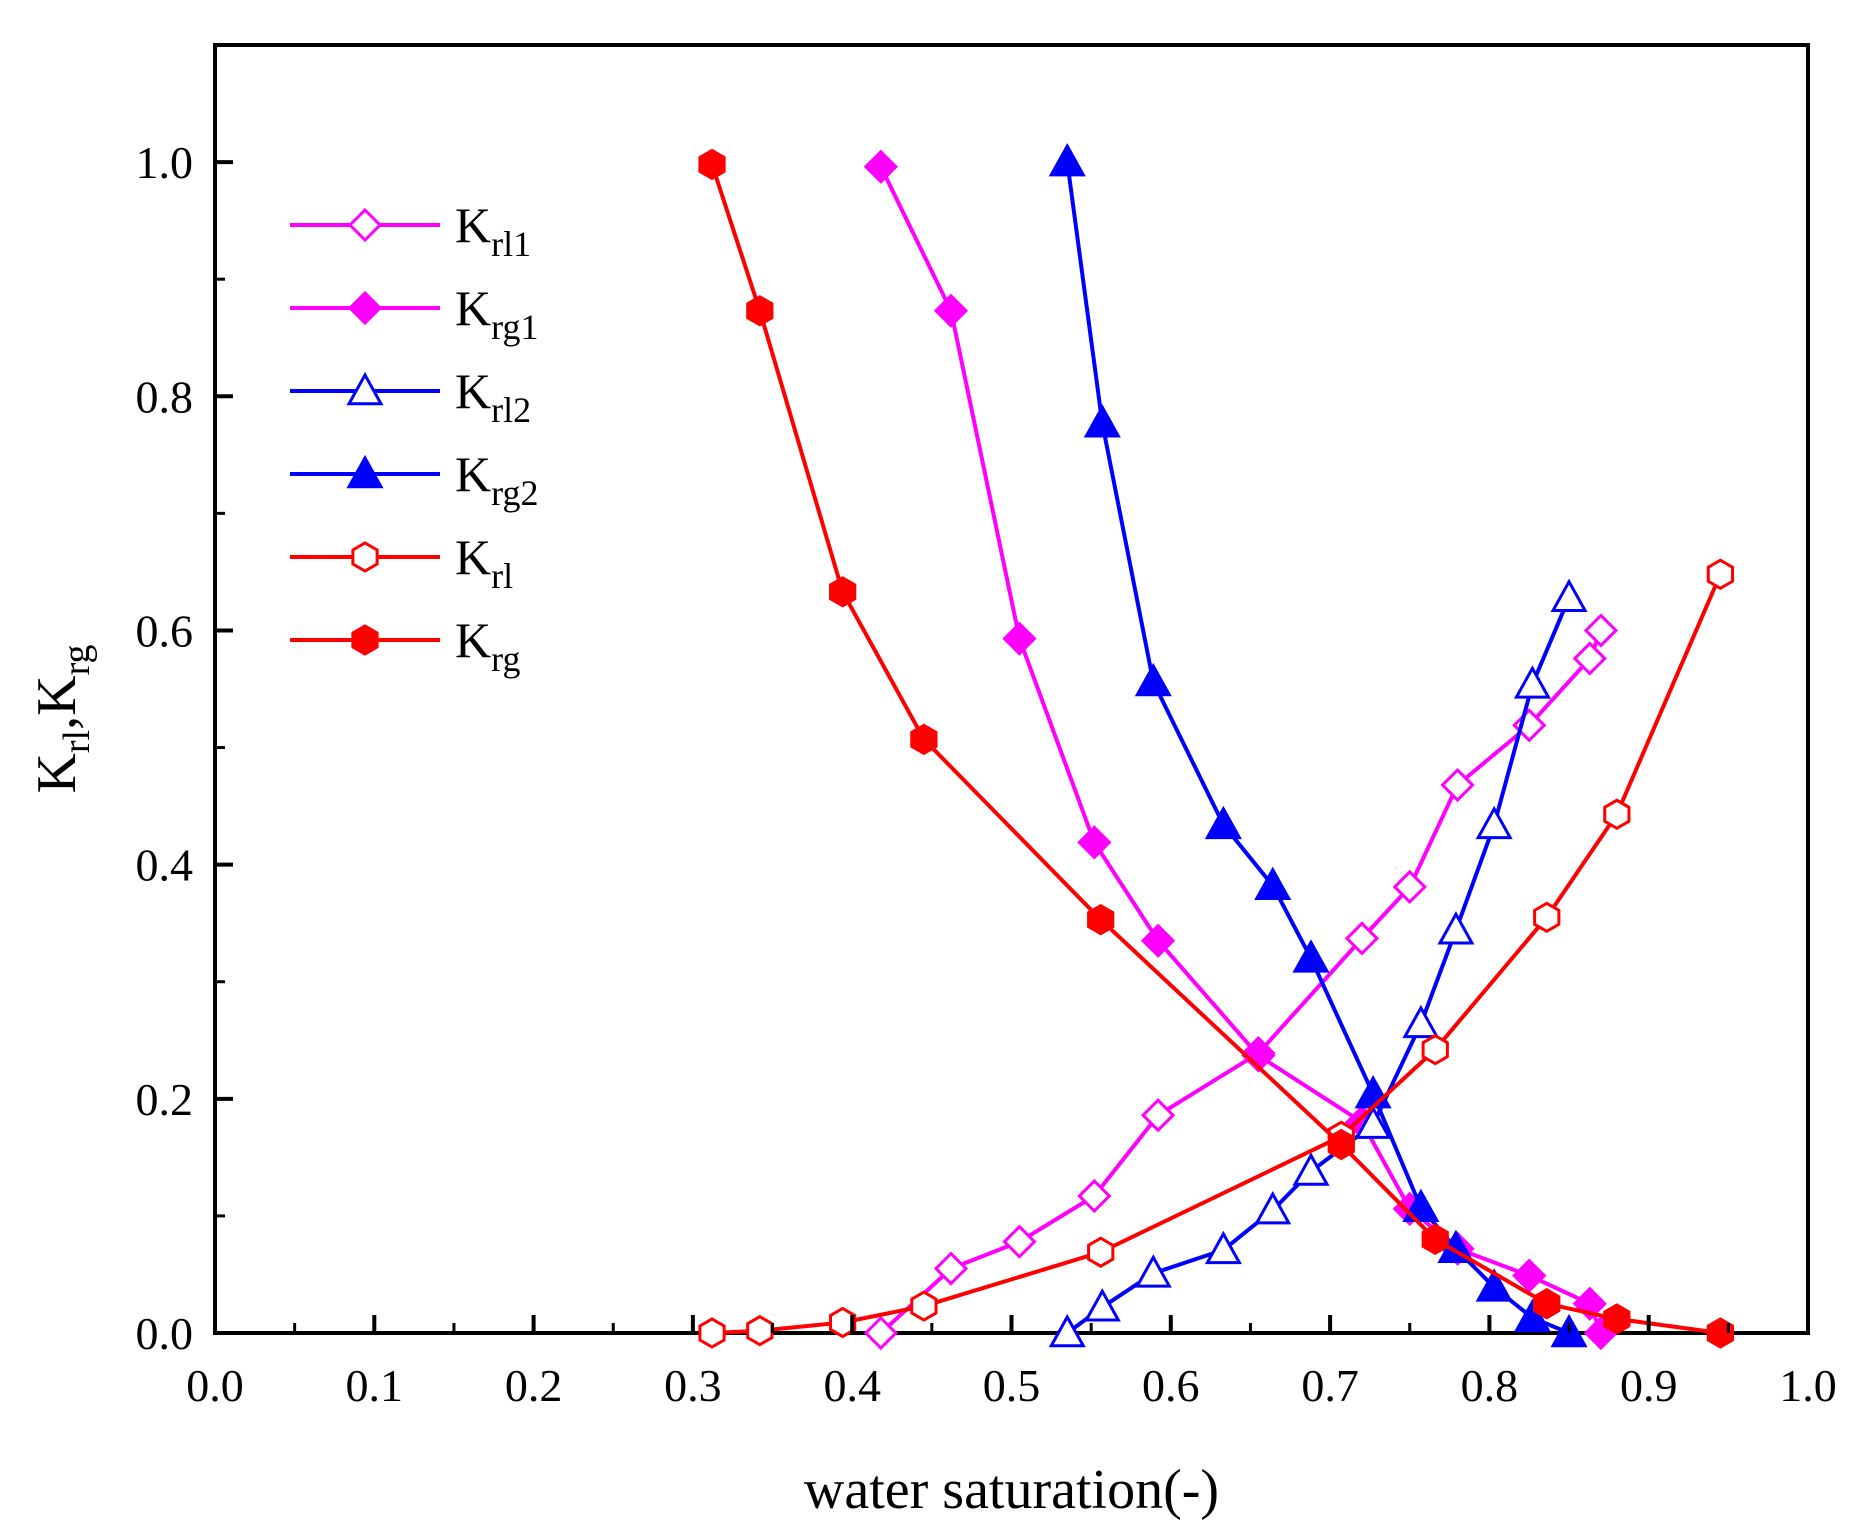 The height and width of the screenshot is (1531, 1861). Describe the element at coordinates (365, 640) in the screenshot. I see `legend-marker-krg` at that location.